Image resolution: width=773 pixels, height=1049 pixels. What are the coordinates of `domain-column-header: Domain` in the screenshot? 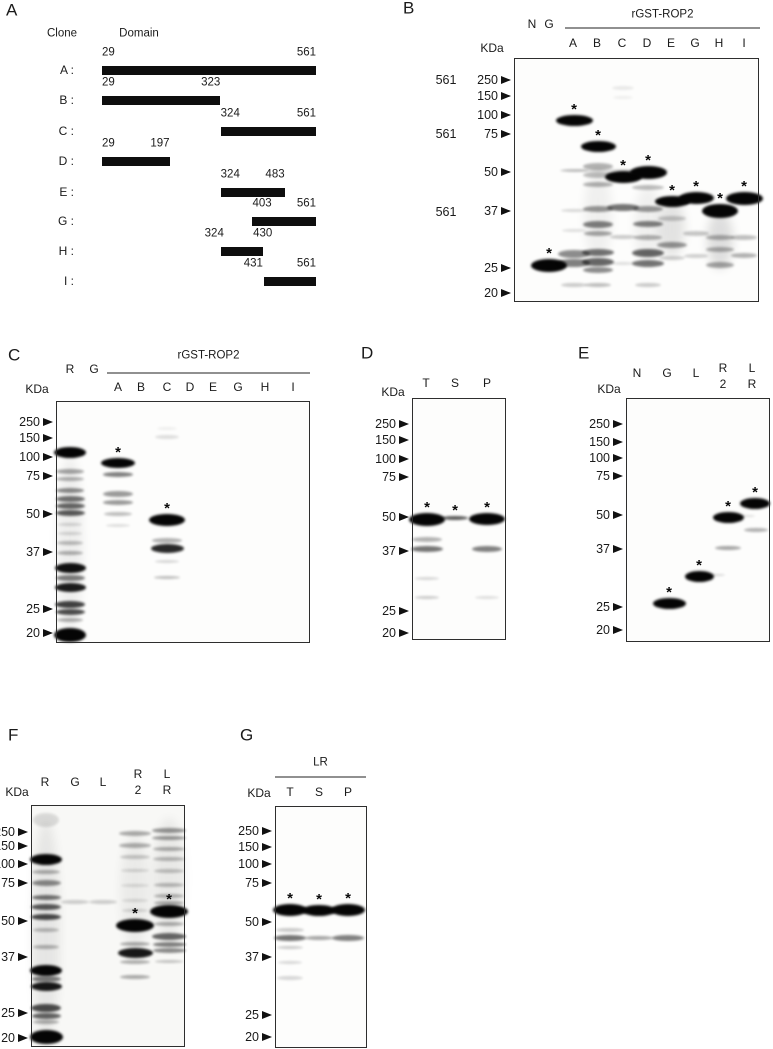 It's located at (139, 33).